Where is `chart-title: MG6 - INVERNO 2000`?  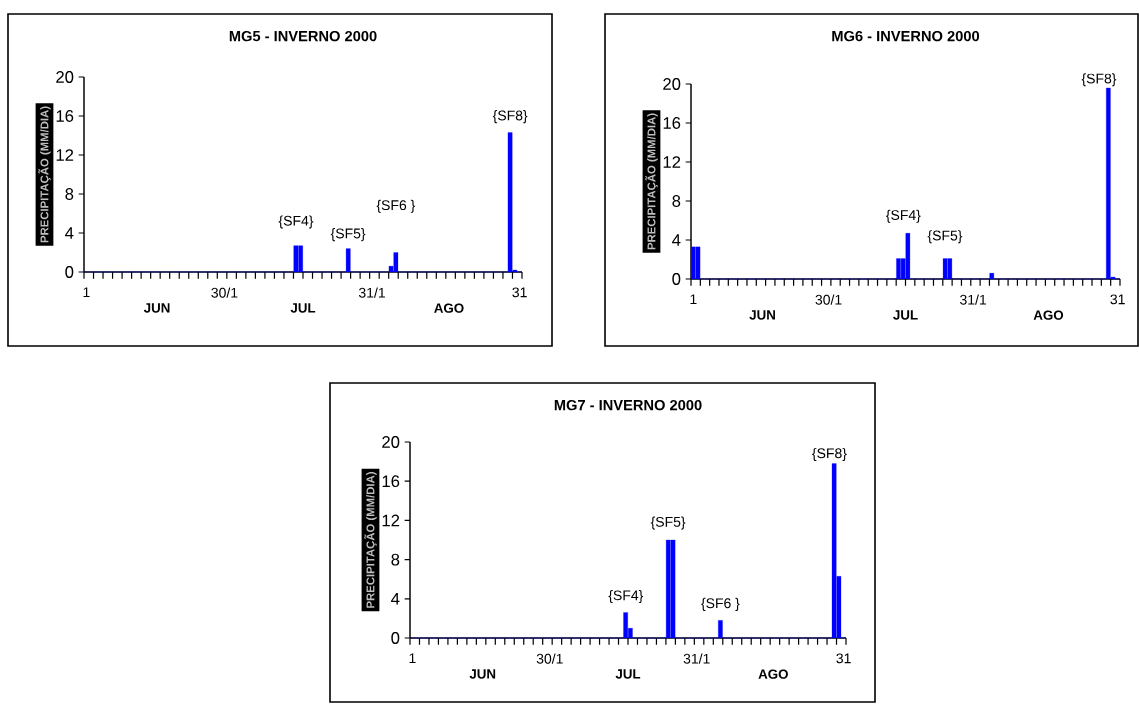 chart-title: MG6 - INVERNO 2000 is located at coordinates (906, 36).